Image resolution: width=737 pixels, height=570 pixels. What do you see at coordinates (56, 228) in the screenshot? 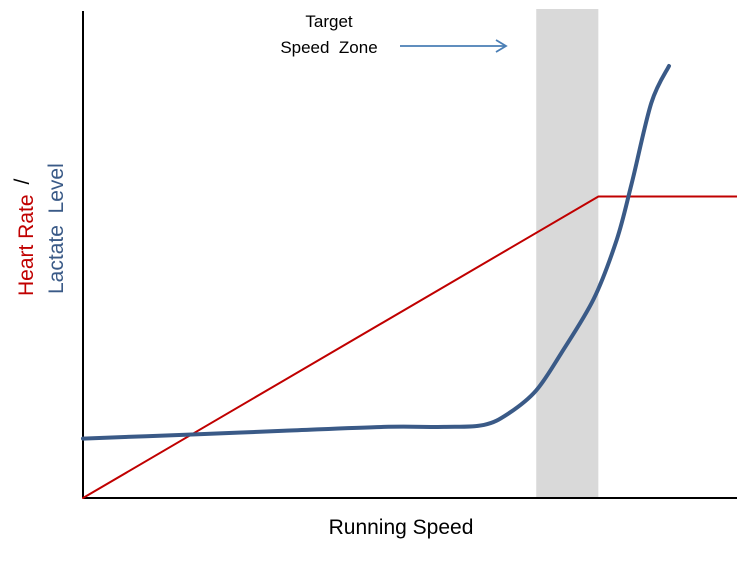
I see `lactate-level-label: Lactate Level` at bounding box center [56, 228].